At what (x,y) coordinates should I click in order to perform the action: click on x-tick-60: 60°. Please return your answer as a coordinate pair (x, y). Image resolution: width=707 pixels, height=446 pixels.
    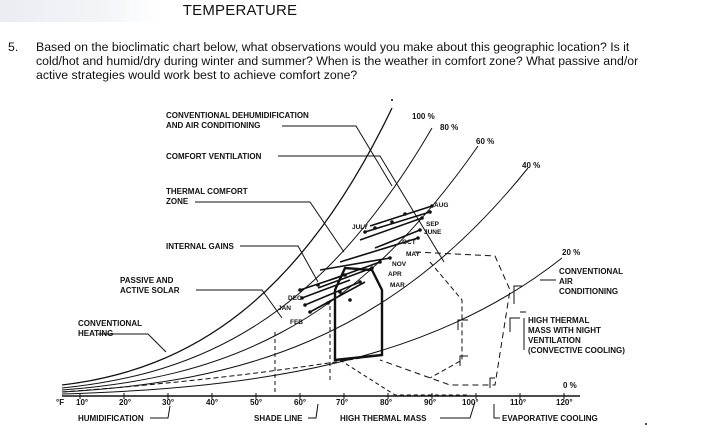
    Looking at the image, I should click on (300, 402).